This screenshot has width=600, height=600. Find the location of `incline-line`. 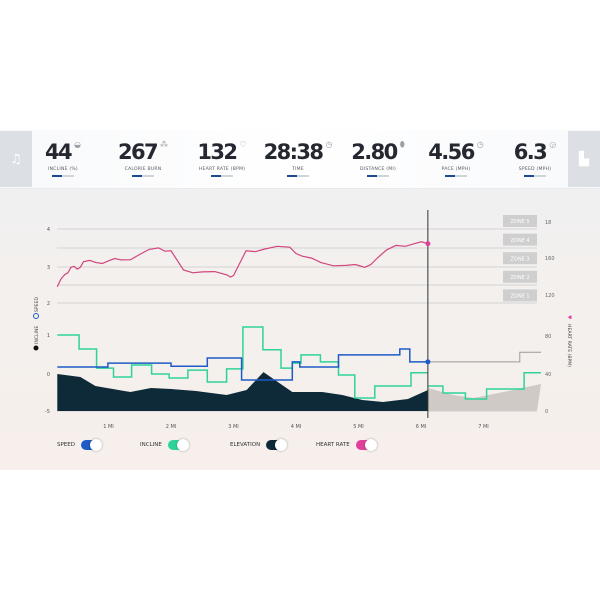

incline-line is located at coordinates (242, 362).